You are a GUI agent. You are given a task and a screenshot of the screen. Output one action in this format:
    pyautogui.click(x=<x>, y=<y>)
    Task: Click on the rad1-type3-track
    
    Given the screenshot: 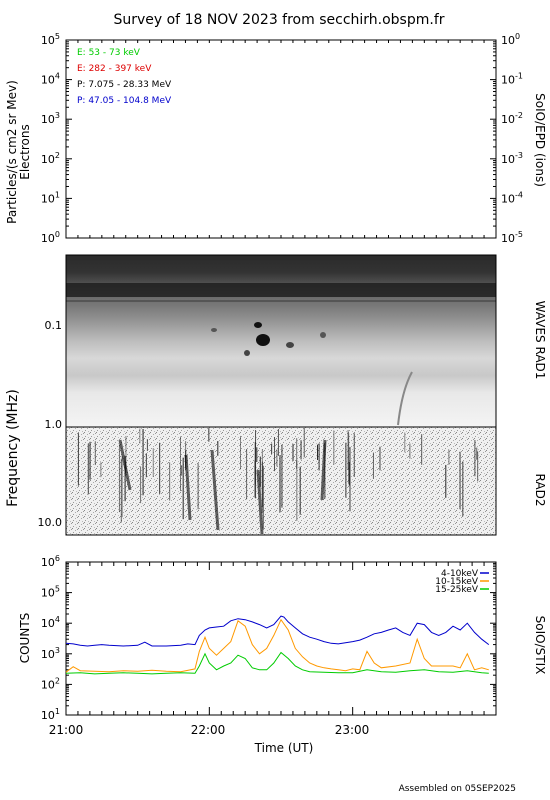 What is the action you would take?
    pyautogui.click(x=405, y=398)
    